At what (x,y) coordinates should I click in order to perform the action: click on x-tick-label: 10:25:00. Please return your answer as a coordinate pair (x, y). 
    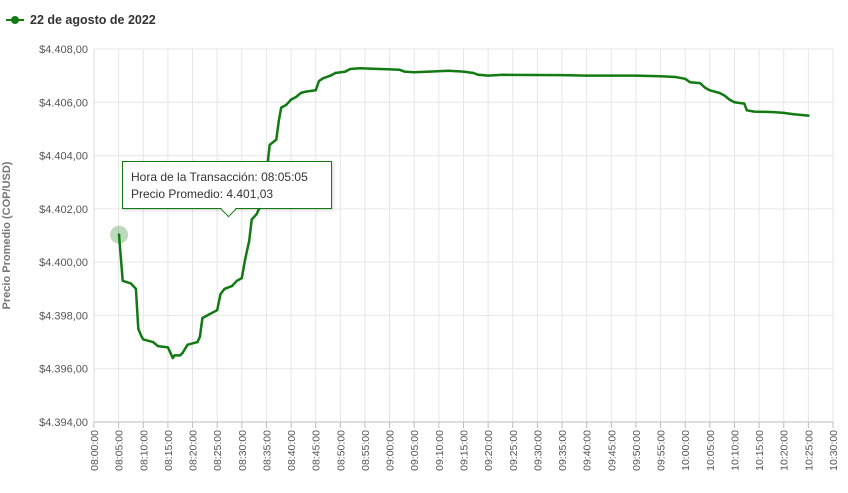
    Looking at the image, I should click on (809, 450).